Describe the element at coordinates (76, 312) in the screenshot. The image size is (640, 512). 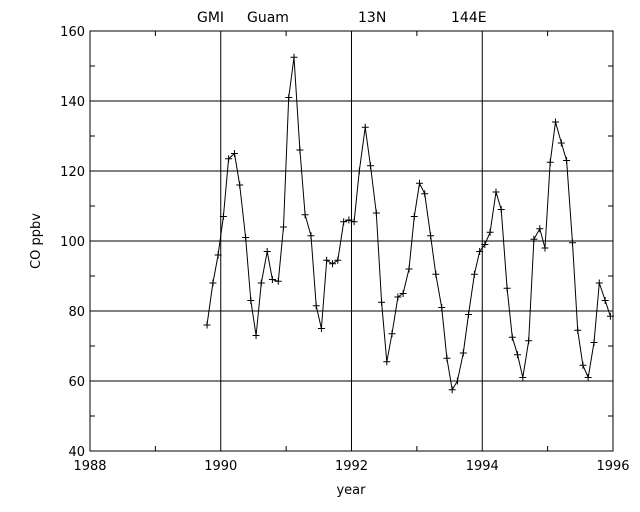
I see `y-tick-label: 80` at that location.